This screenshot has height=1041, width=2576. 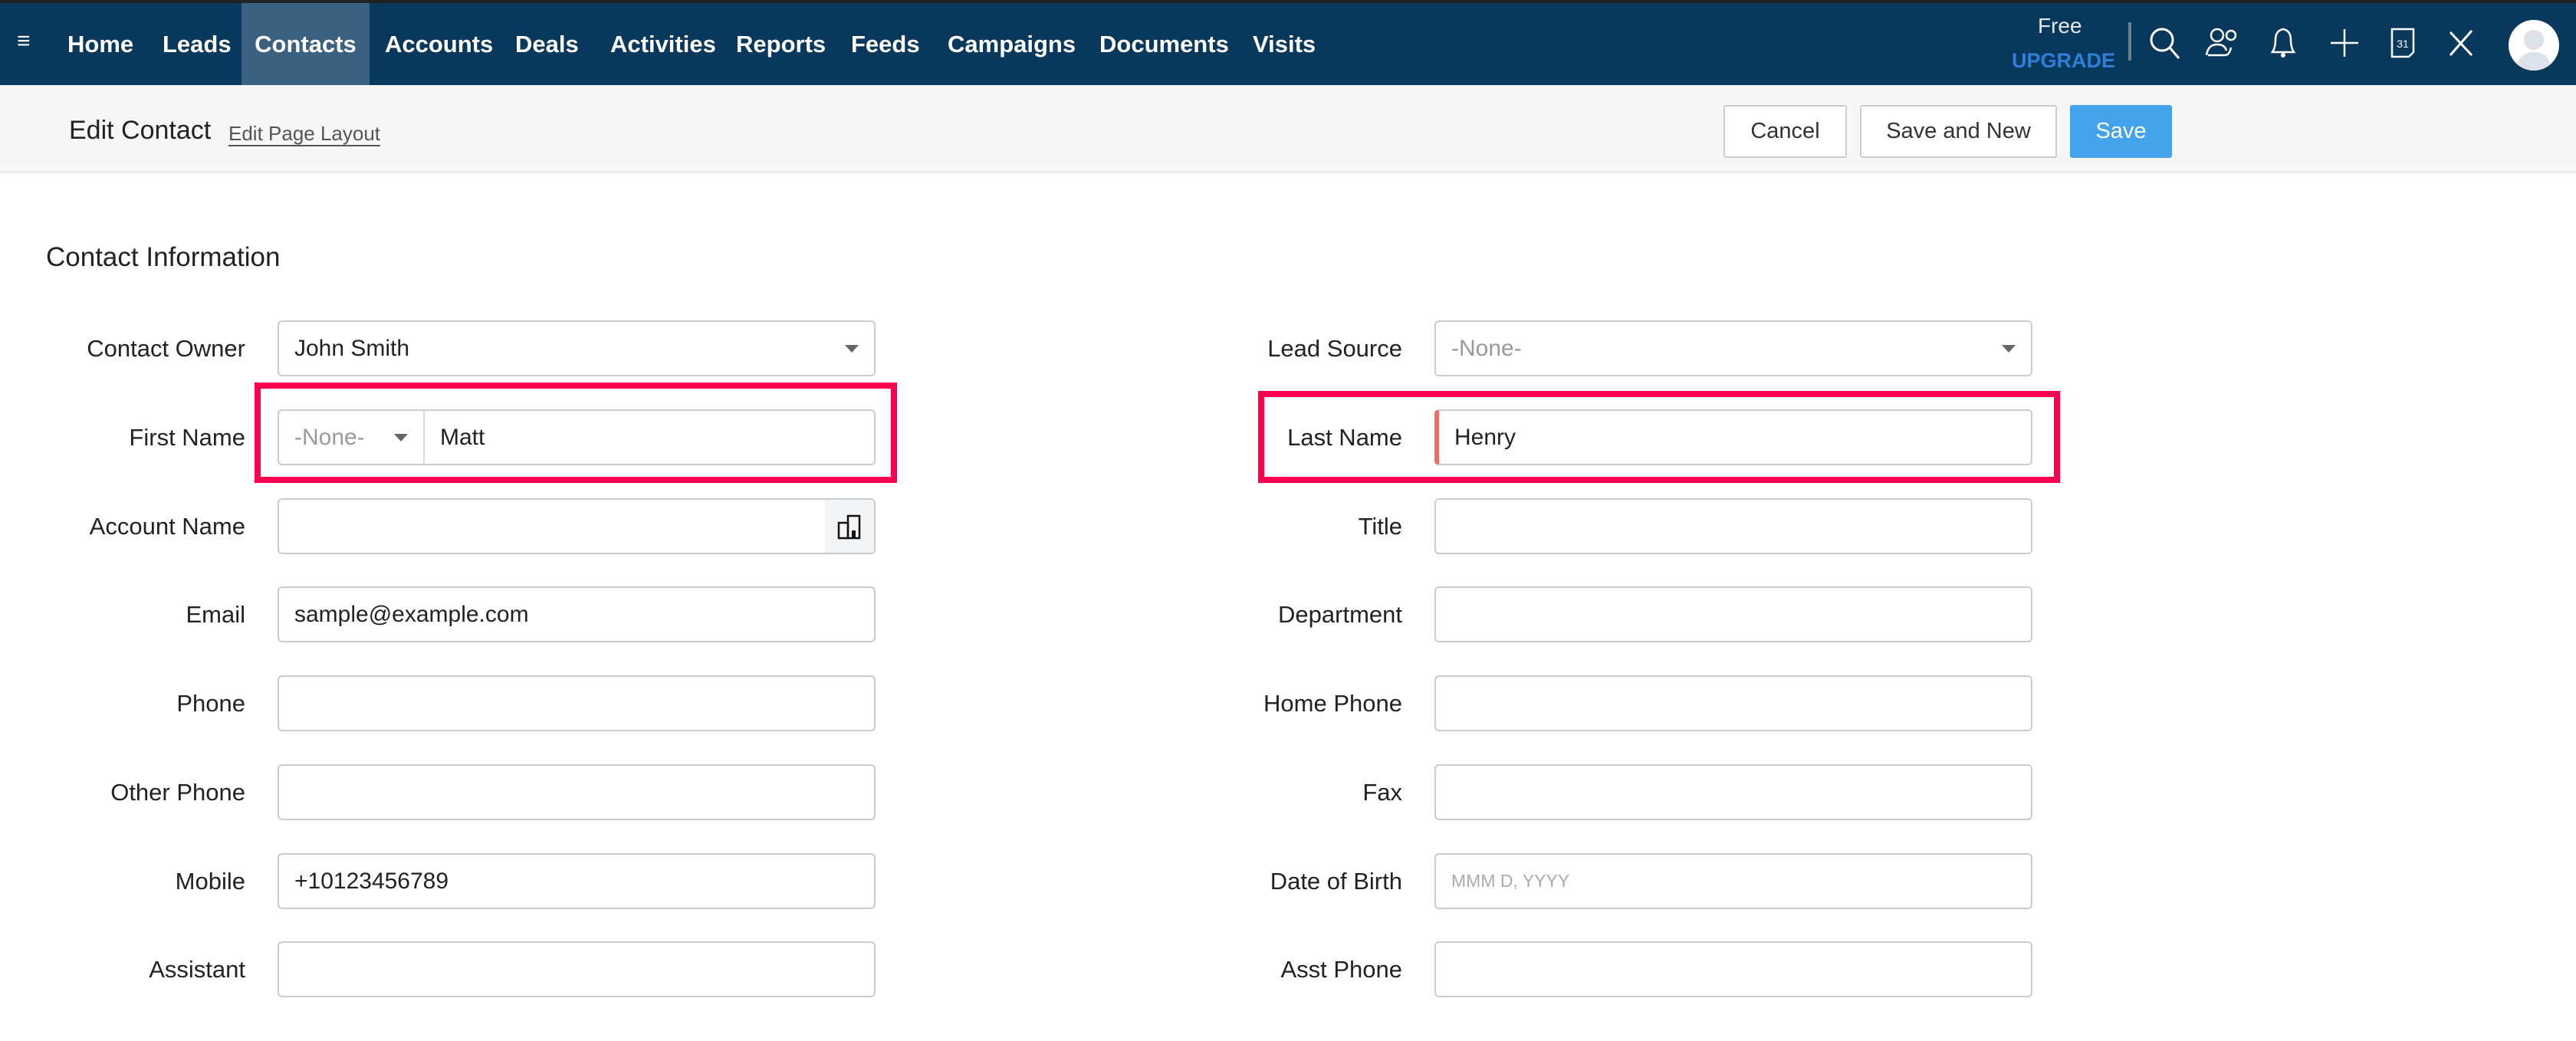 I want to click on email-label: Email, so click(x=215, y=614).